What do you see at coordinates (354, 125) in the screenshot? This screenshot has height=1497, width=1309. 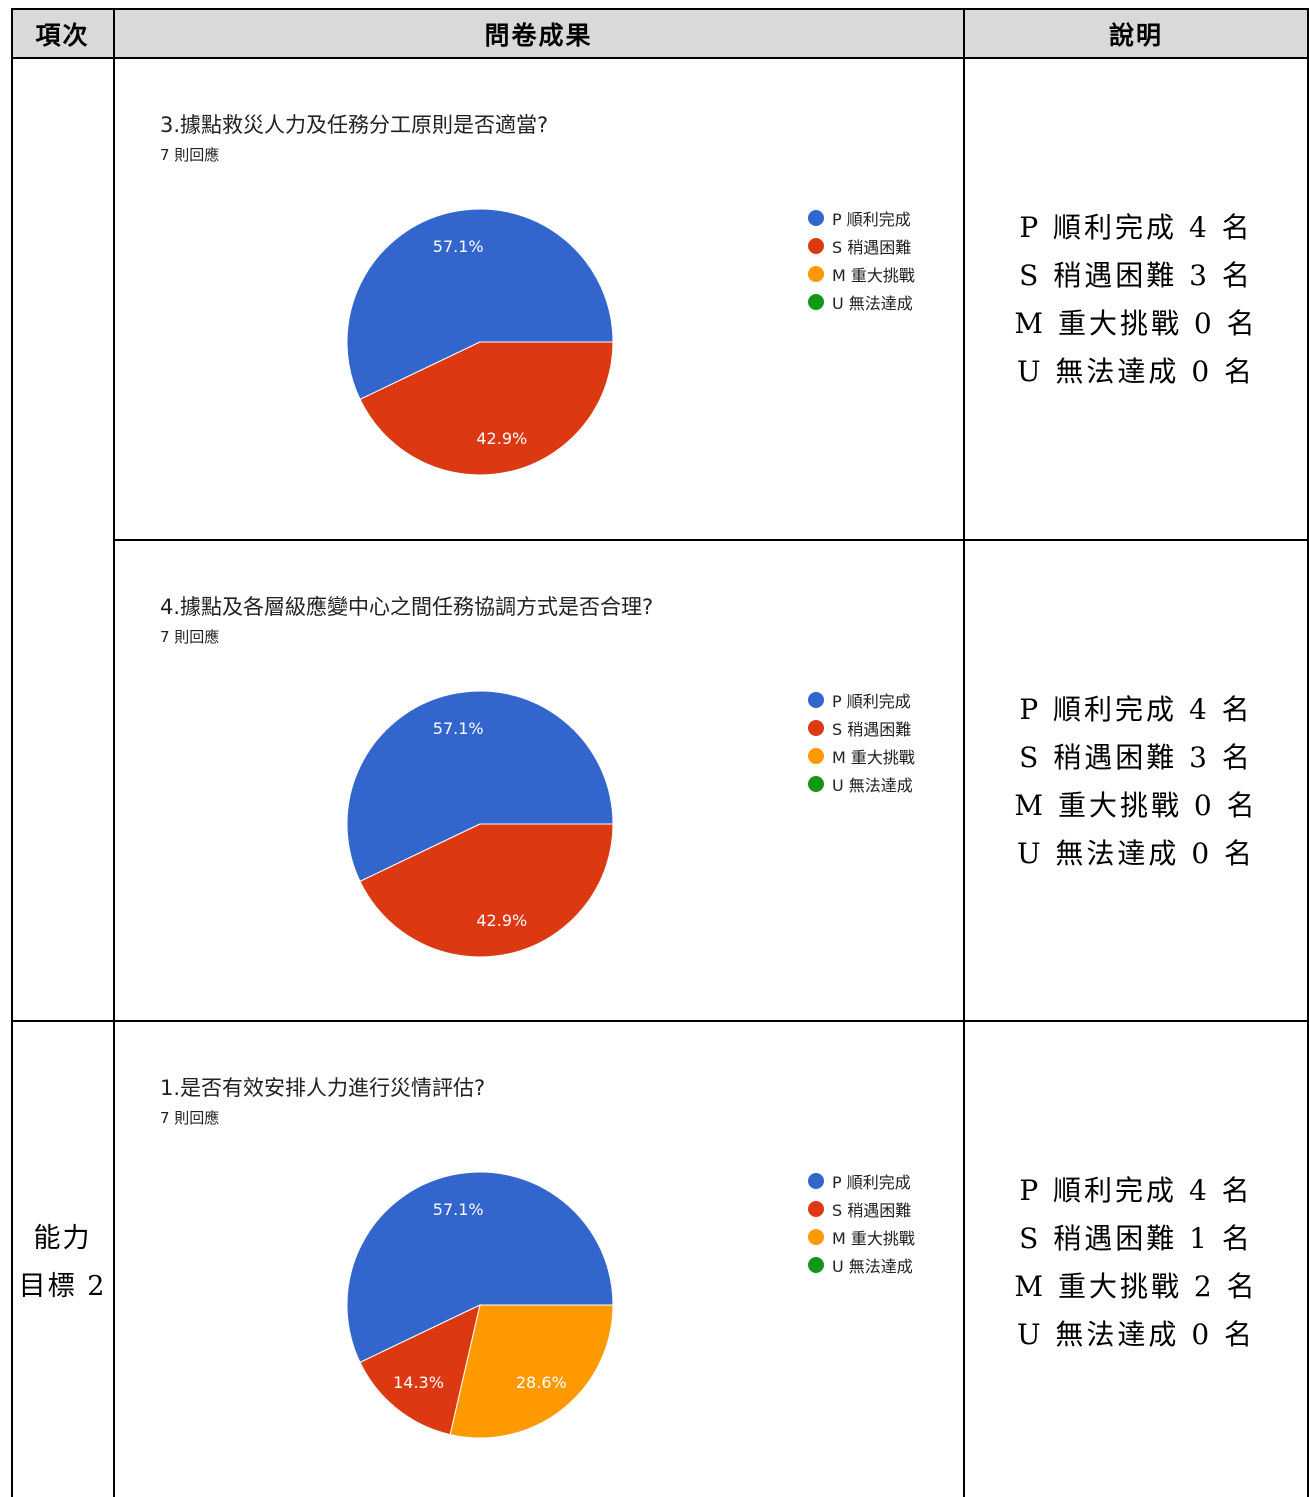 I see `question-title: 3.據點救災人力及任務分工原則是否適當?` at bounding box center [354, 125].